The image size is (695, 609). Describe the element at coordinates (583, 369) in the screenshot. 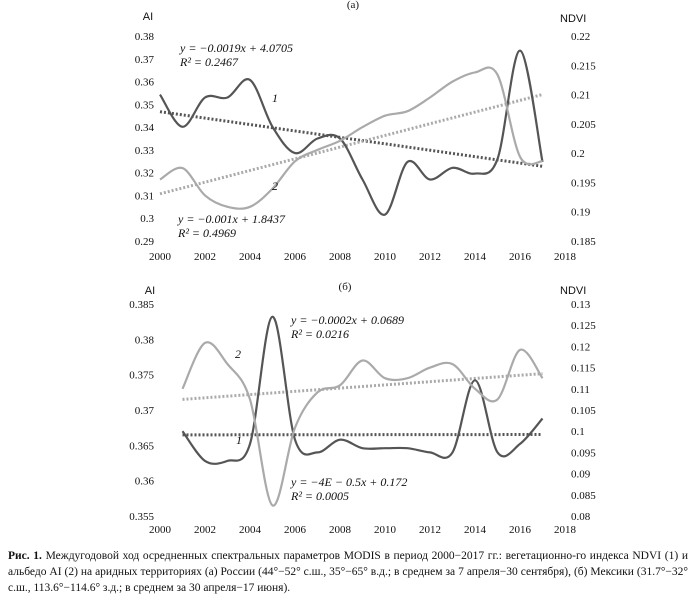

I see `y-right-tick-label: 0.115` at that location.